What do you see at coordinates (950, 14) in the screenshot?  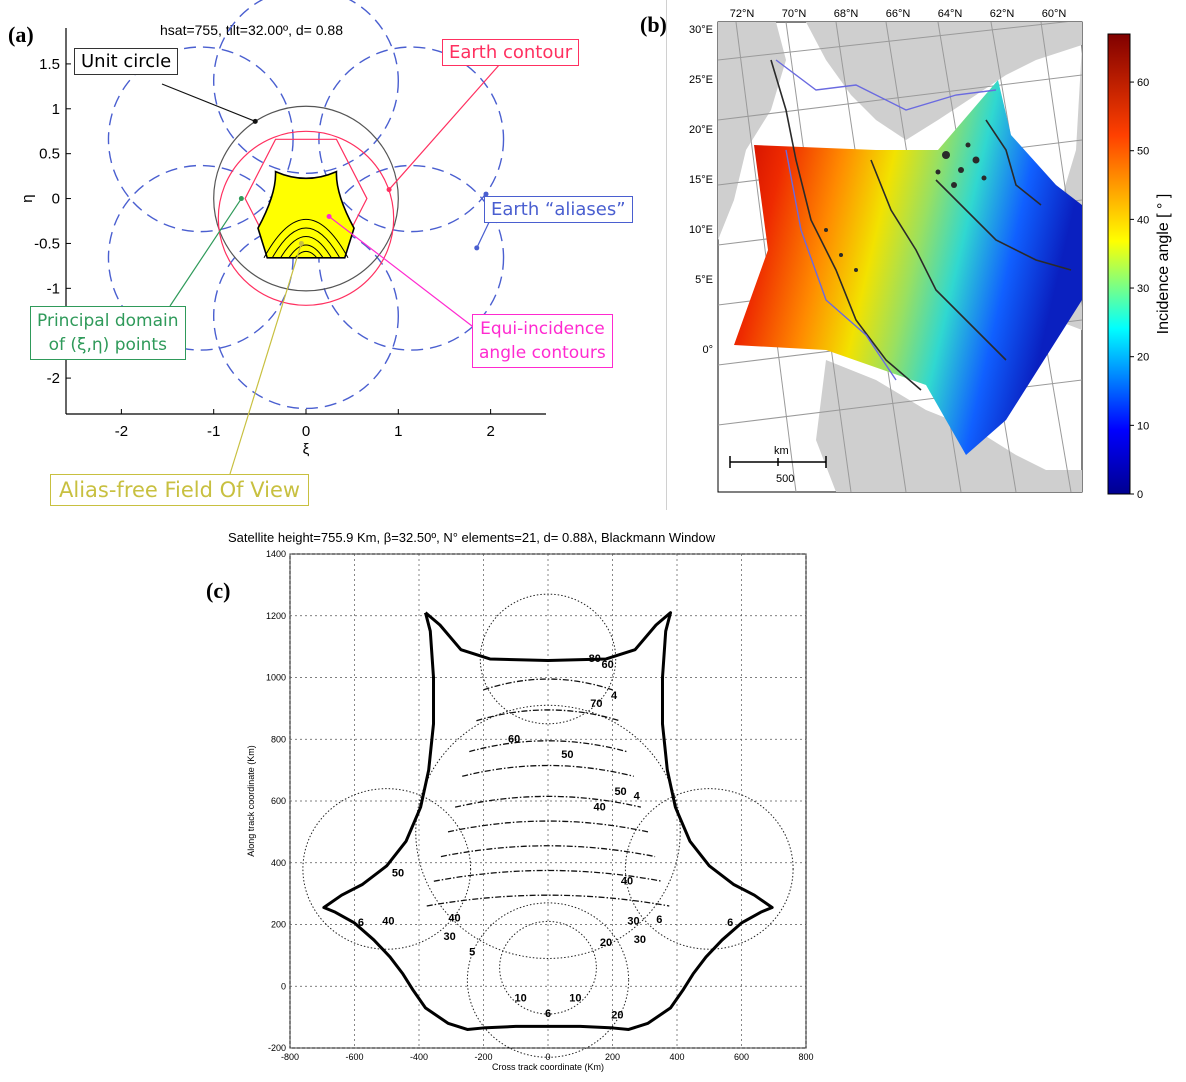 I see `lat-tick-label: 64°N` at bounding box center [950, 14].